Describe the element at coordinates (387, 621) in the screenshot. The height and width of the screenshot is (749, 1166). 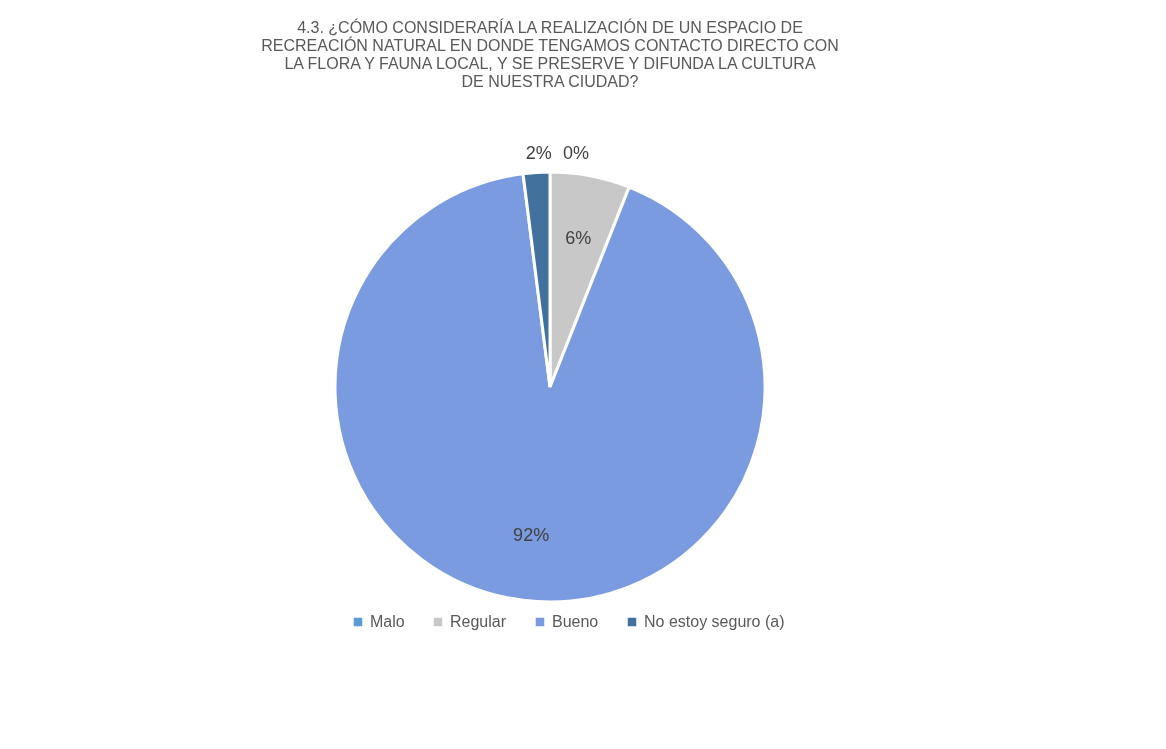
I see `legend-label: Malo` at that location.